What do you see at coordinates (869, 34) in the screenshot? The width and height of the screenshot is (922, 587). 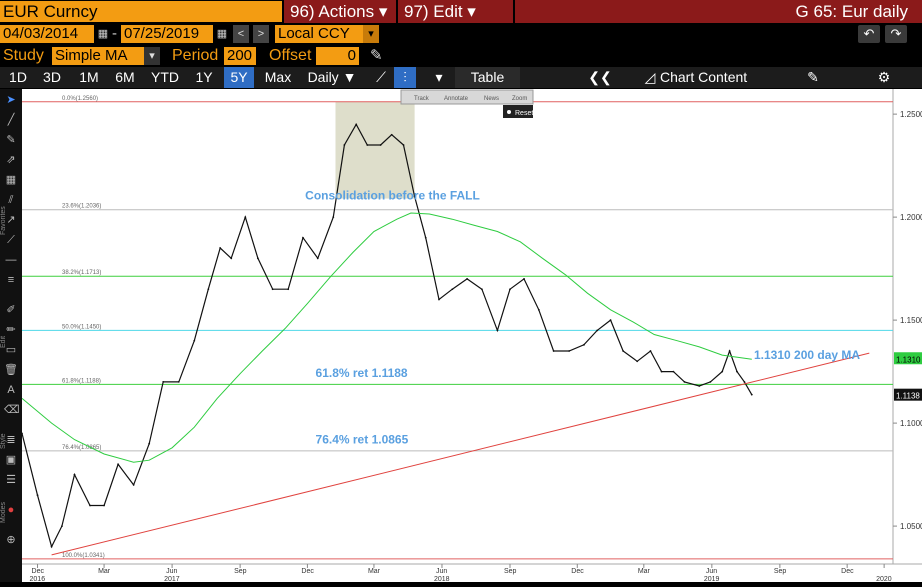 I see `undo-icon: ↶` at bounding box center [869, 34].